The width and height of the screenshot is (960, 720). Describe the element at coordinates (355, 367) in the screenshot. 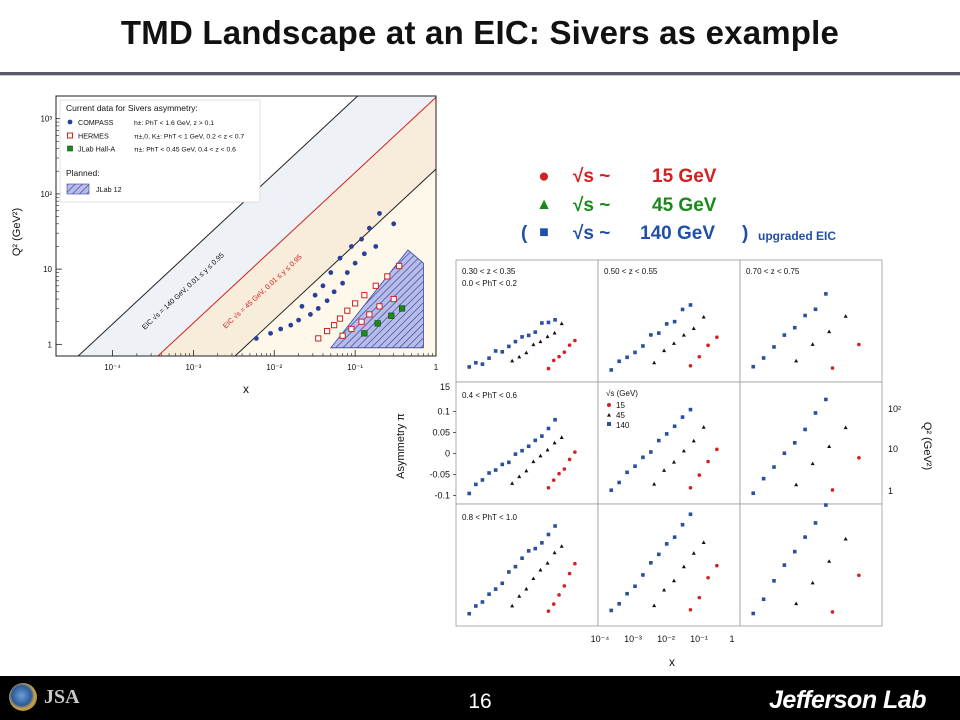

I see `x-tick-label: 10⁻¹` at that location.